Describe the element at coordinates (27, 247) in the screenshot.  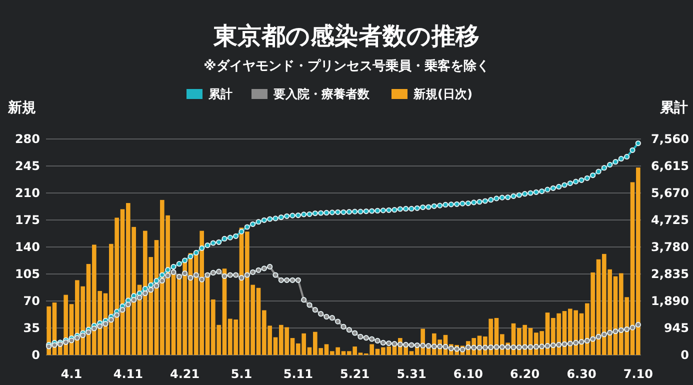
I see `y-tick-label: 140` at that location.